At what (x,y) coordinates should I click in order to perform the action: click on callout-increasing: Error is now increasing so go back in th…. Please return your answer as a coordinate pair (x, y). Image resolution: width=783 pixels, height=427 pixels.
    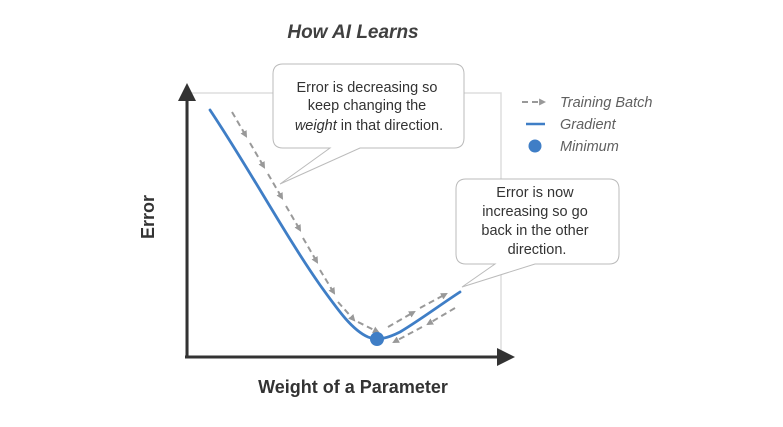
    Looking at the image, I should click on (537, 233).